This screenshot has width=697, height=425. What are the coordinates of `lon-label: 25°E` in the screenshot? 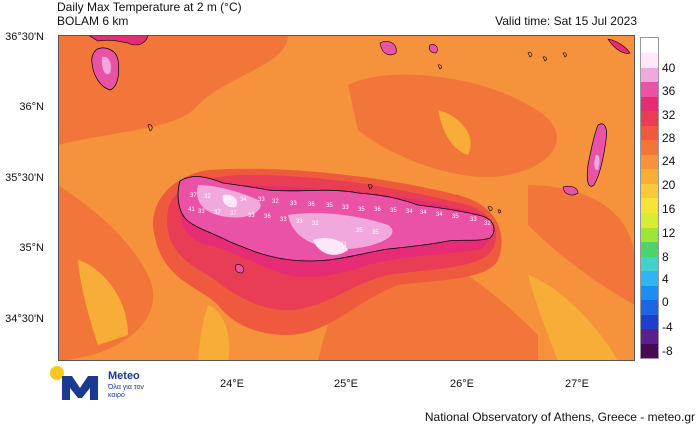 It's located at (346, 384).